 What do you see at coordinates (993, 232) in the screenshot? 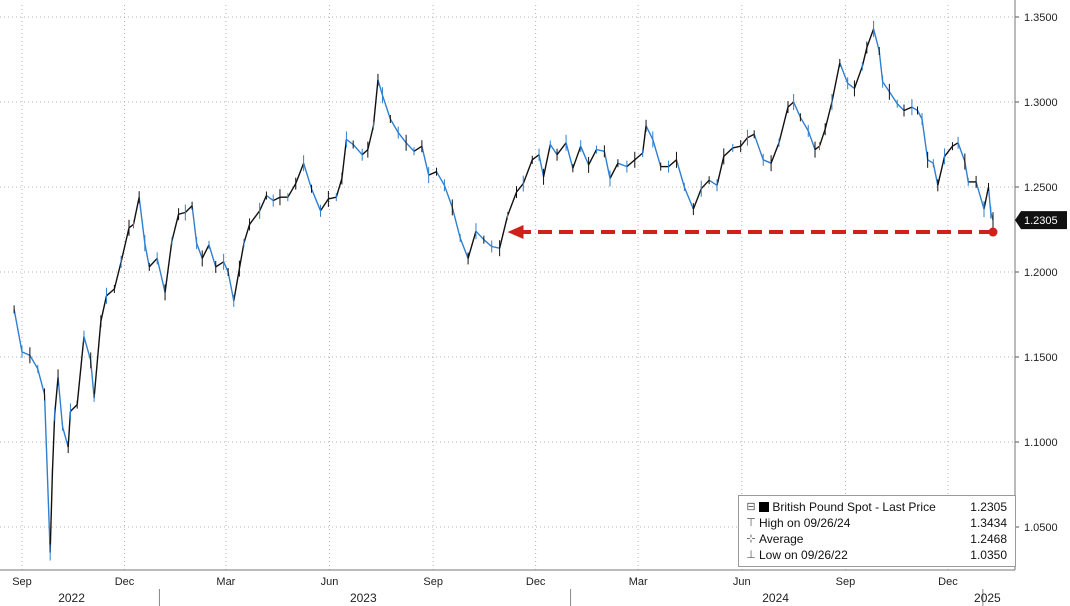
I see `arrow-tail-dot` at bounding box center [993, 232].